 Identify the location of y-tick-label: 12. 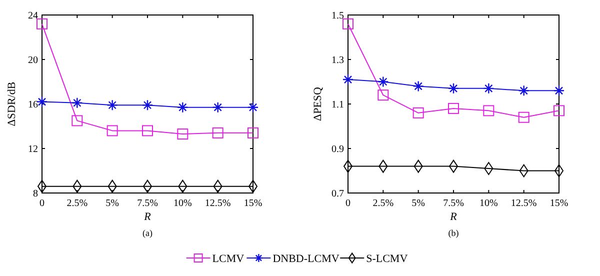
(33, 149).